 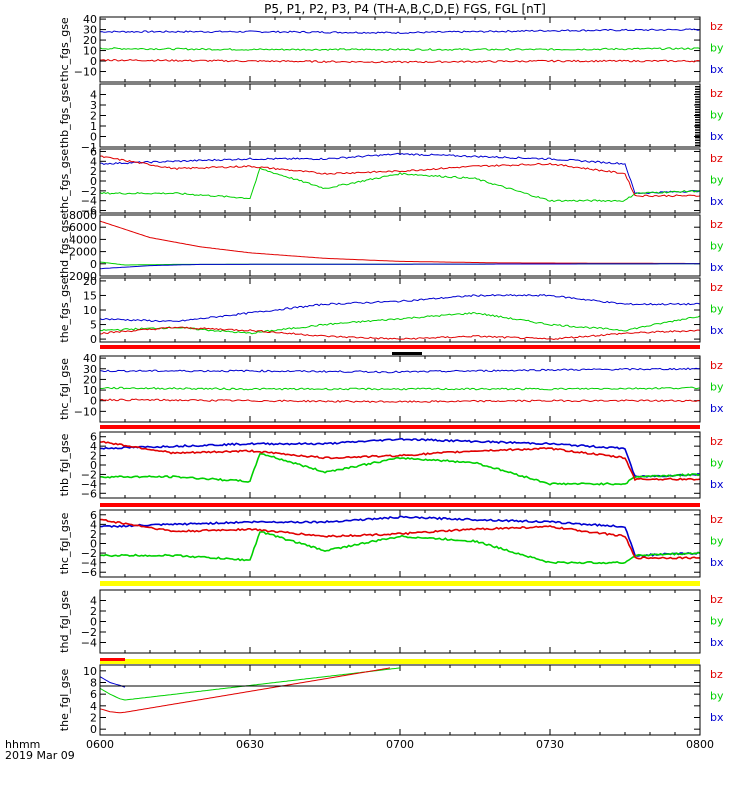 What do you see at coordinates (250, 744) in the screenshot?
I see `x-tick-label: 0630` at bounding box center [250, 744].